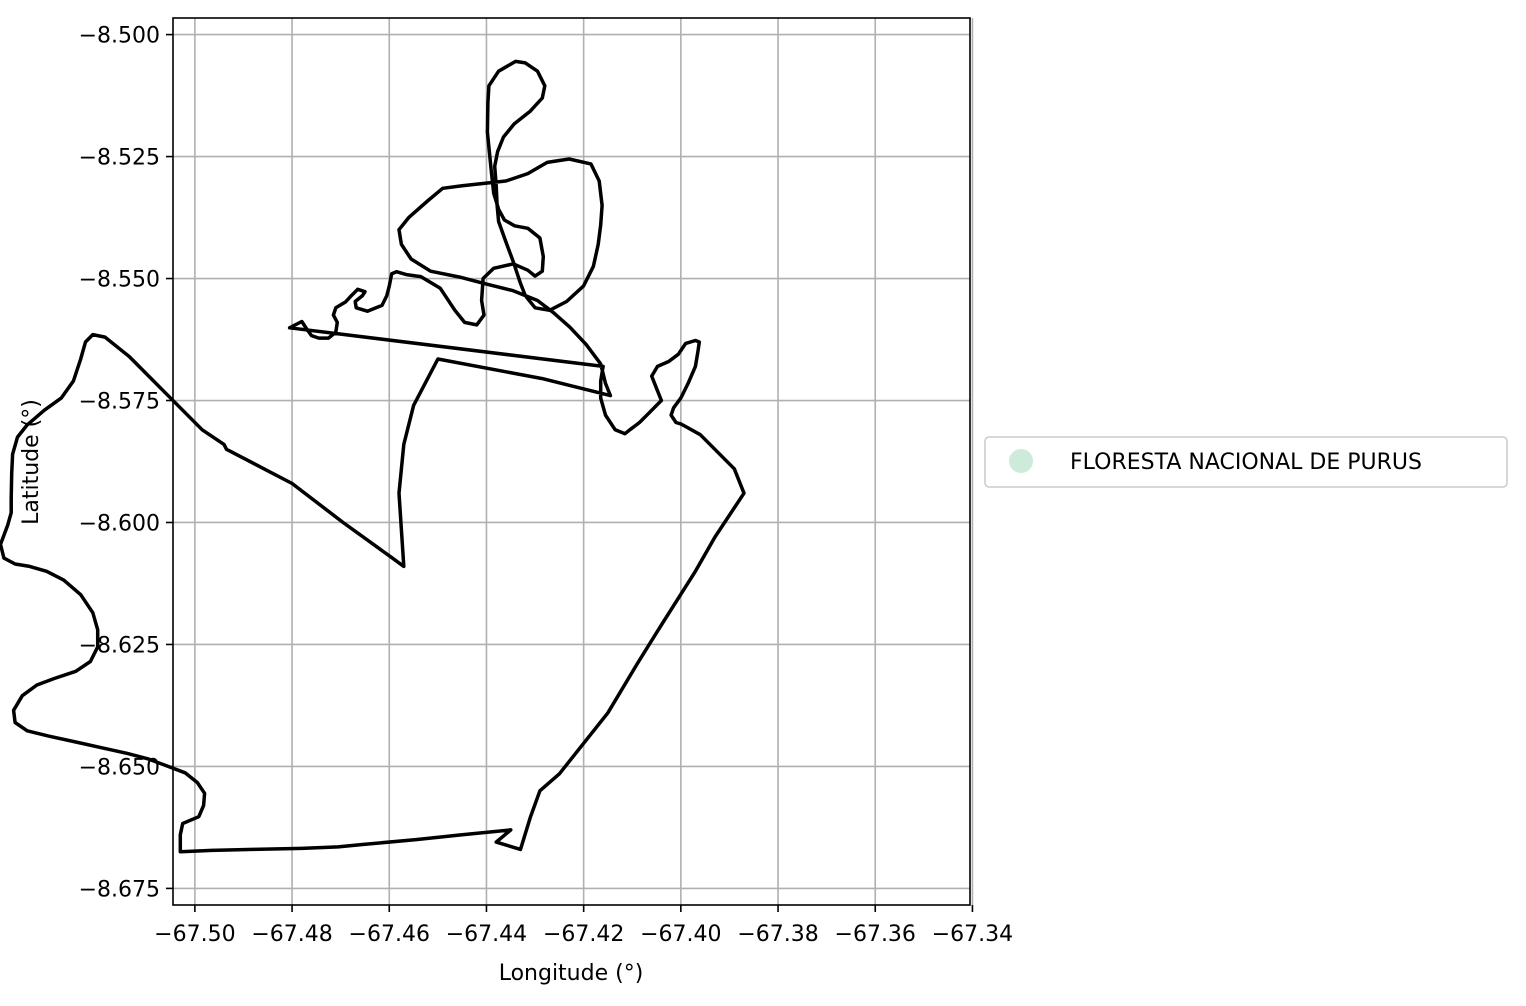  I want to click on y-tick-label: −8.550, so click(119, 280).